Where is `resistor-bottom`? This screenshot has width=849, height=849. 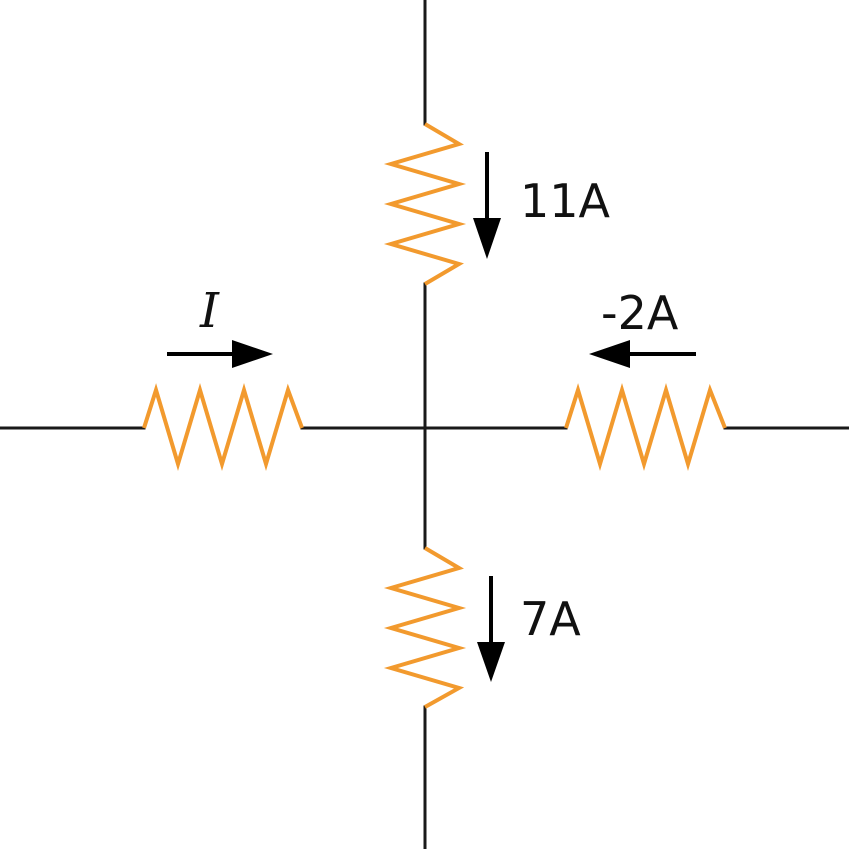 resistor-bottom is located at coordinates (425, 627).